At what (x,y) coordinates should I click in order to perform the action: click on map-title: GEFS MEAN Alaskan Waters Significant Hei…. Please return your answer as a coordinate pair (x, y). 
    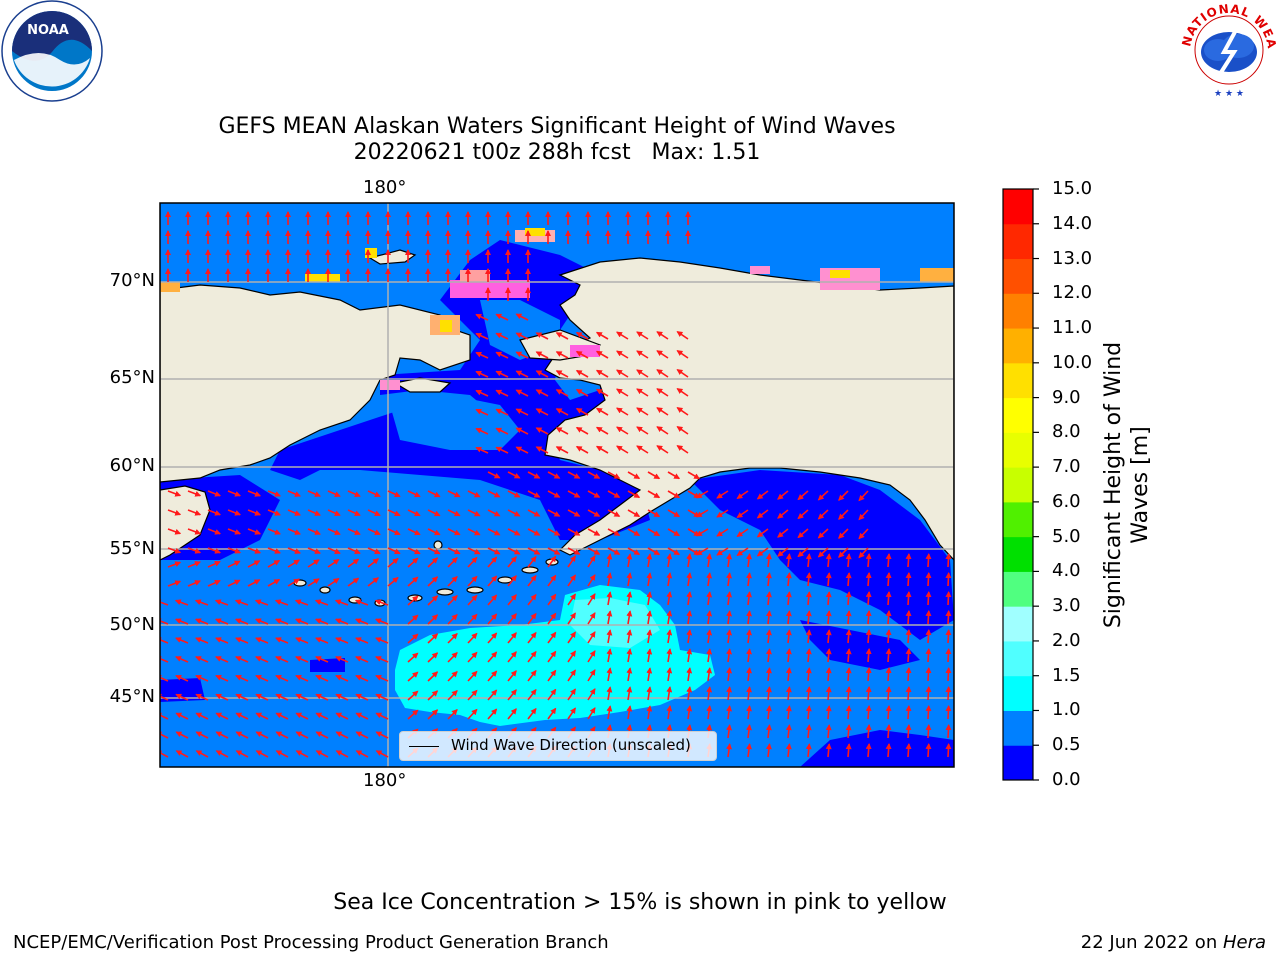
    Looking at the image, I should click on (557, 126).